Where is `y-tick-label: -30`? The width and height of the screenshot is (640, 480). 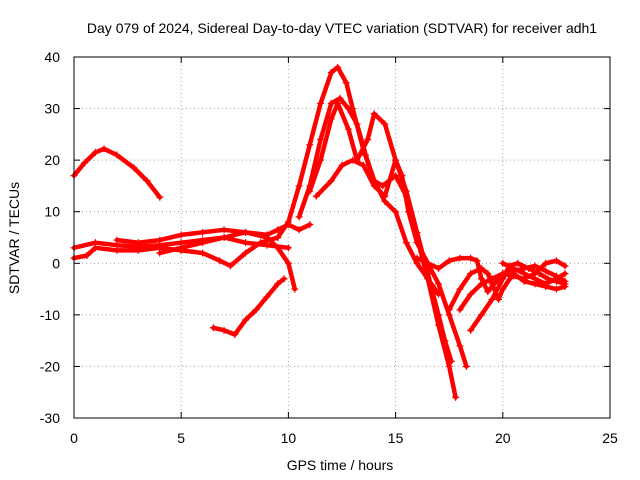 y-tick-label: -30 is located at coordinates (50, 418).